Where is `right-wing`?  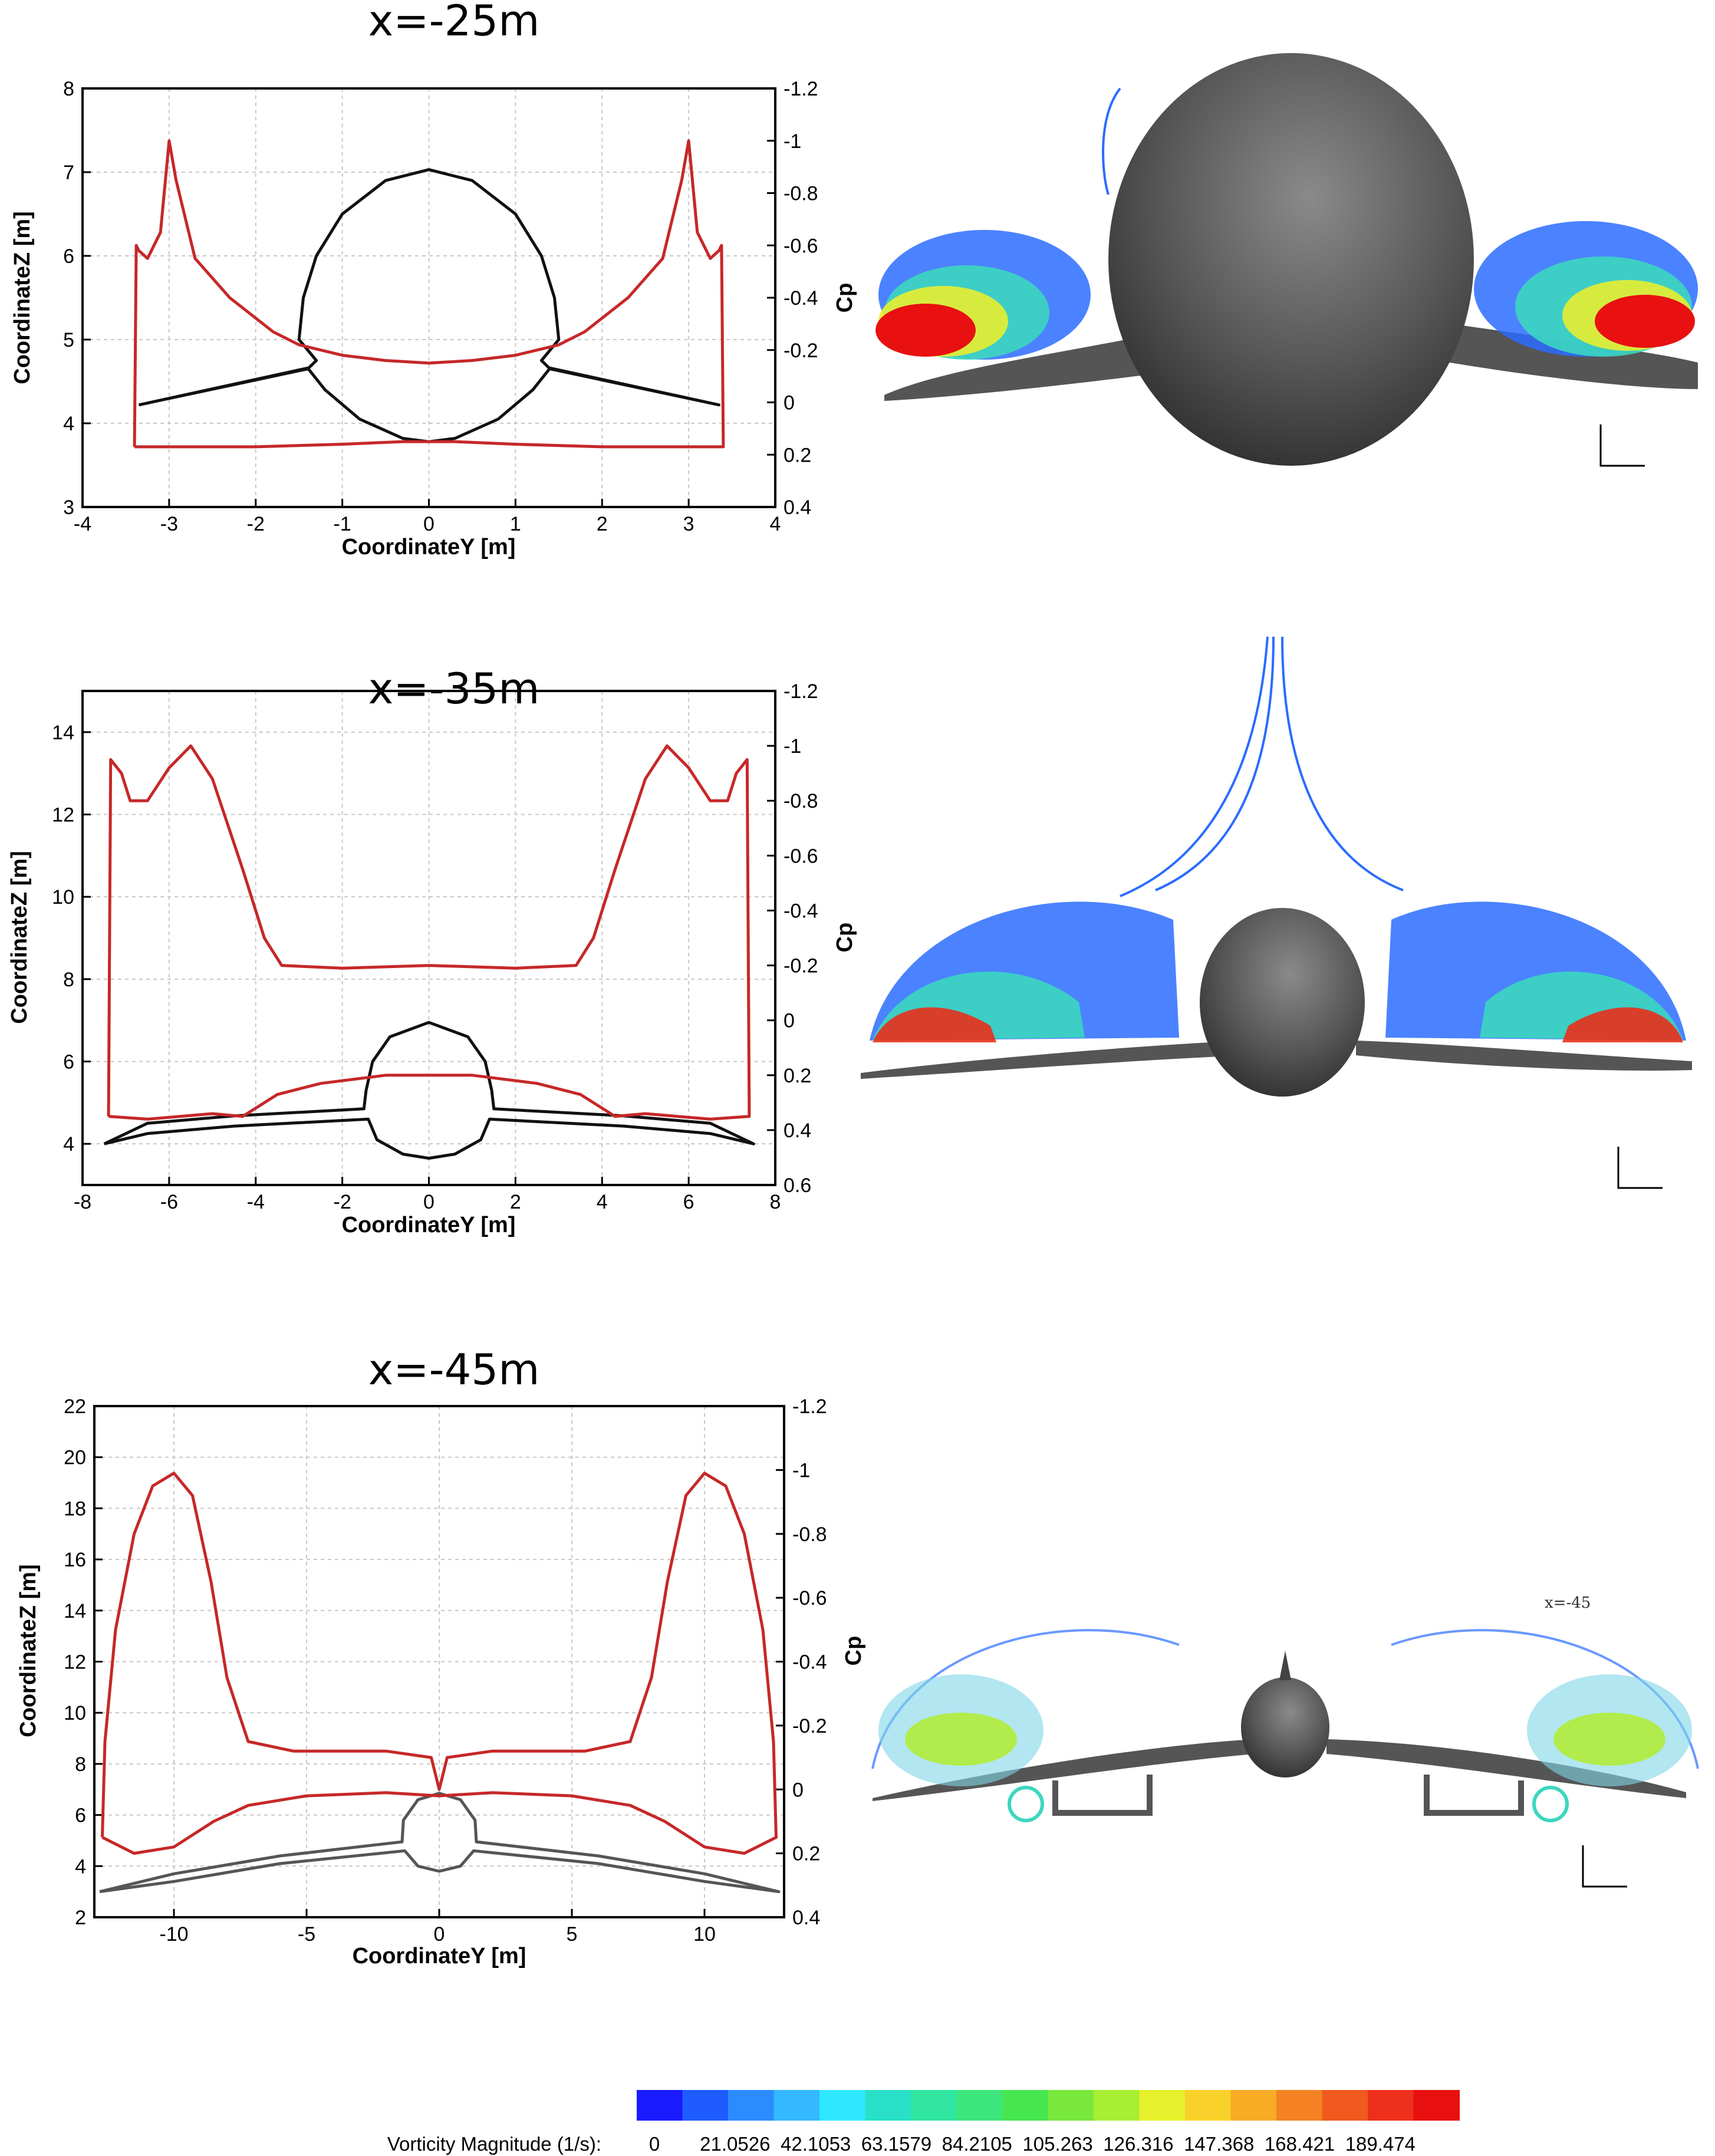 right-wing is located at coordinates (1524, 1056).